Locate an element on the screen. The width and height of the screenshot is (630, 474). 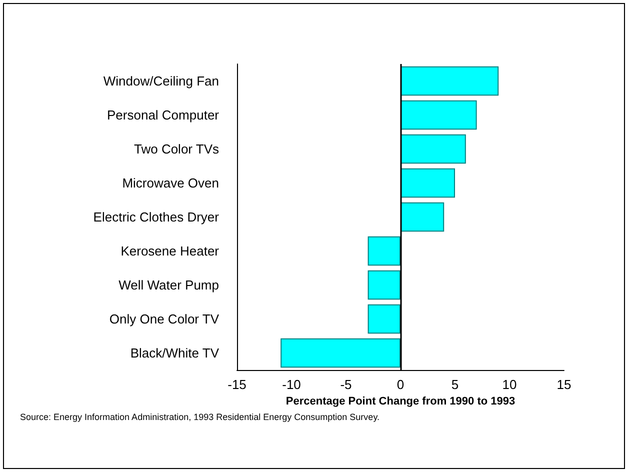
y-tick-label: Well Water Pump is located at coordinates (168, 285).